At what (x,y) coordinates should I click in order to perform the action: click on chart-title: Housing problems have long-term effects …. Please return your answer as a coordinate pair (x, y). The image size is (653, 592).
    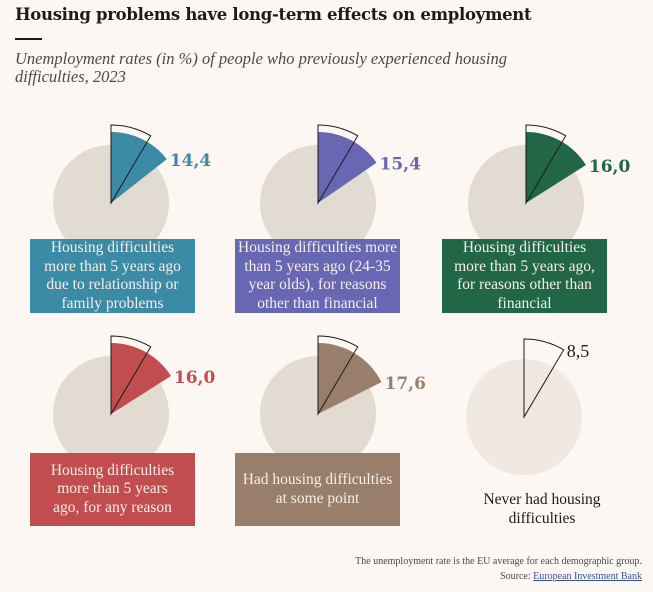
    Looking at the image, I should click on (273, 14).